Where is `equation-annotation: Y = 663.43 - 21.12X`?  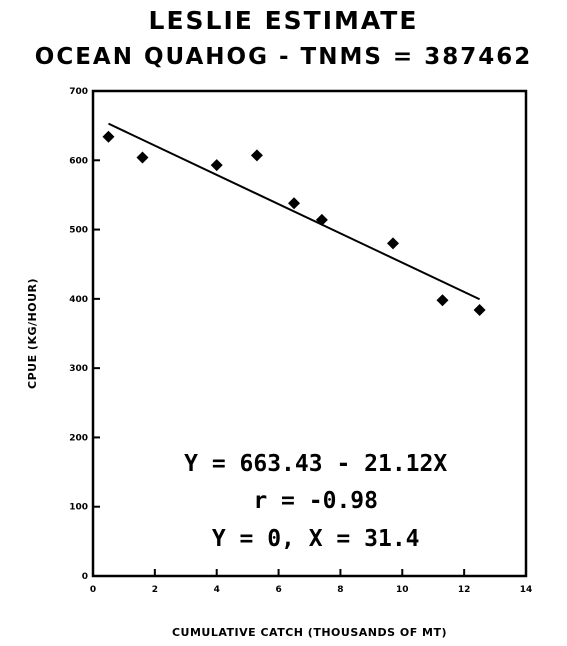 equation-annotation: Y = 663.43 - 21.12X is located at coordinates (315, 464).